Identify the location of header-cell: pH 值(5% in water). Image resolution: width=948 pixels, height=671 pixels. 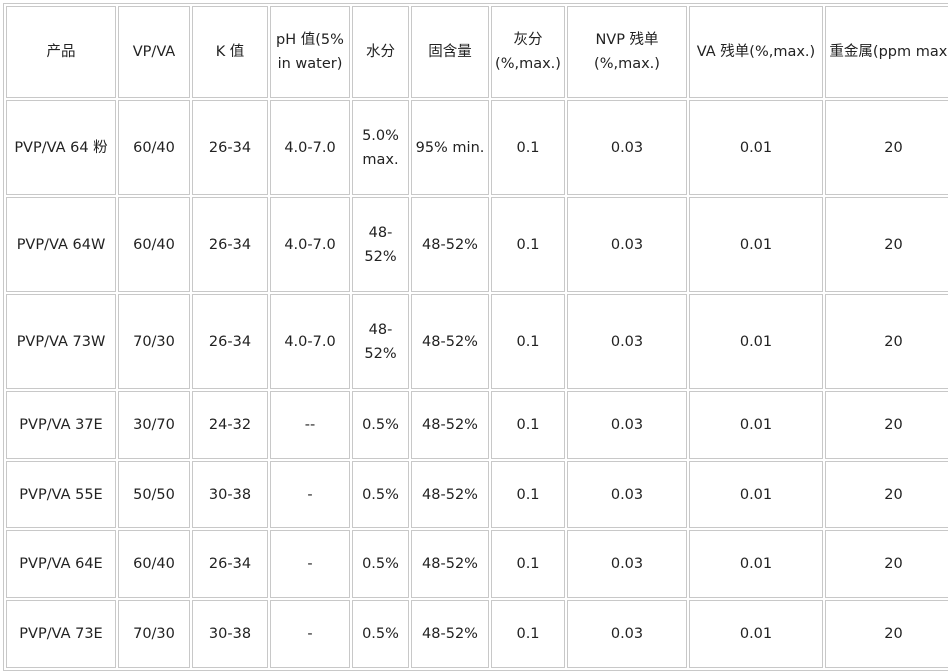
(310, 52).